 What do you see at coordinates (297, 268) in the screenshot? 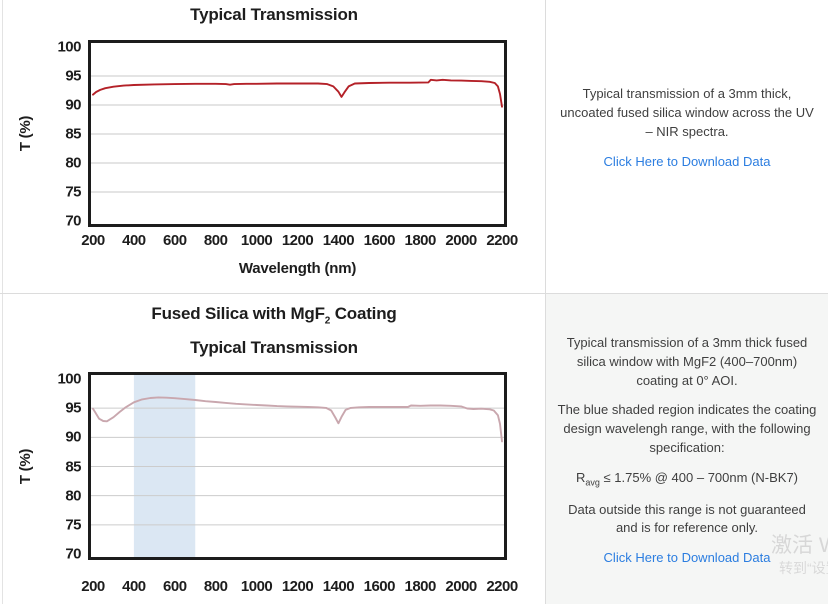
I see `x-axis-label: Wavelength (nm)` at bounding box center [297, 268].